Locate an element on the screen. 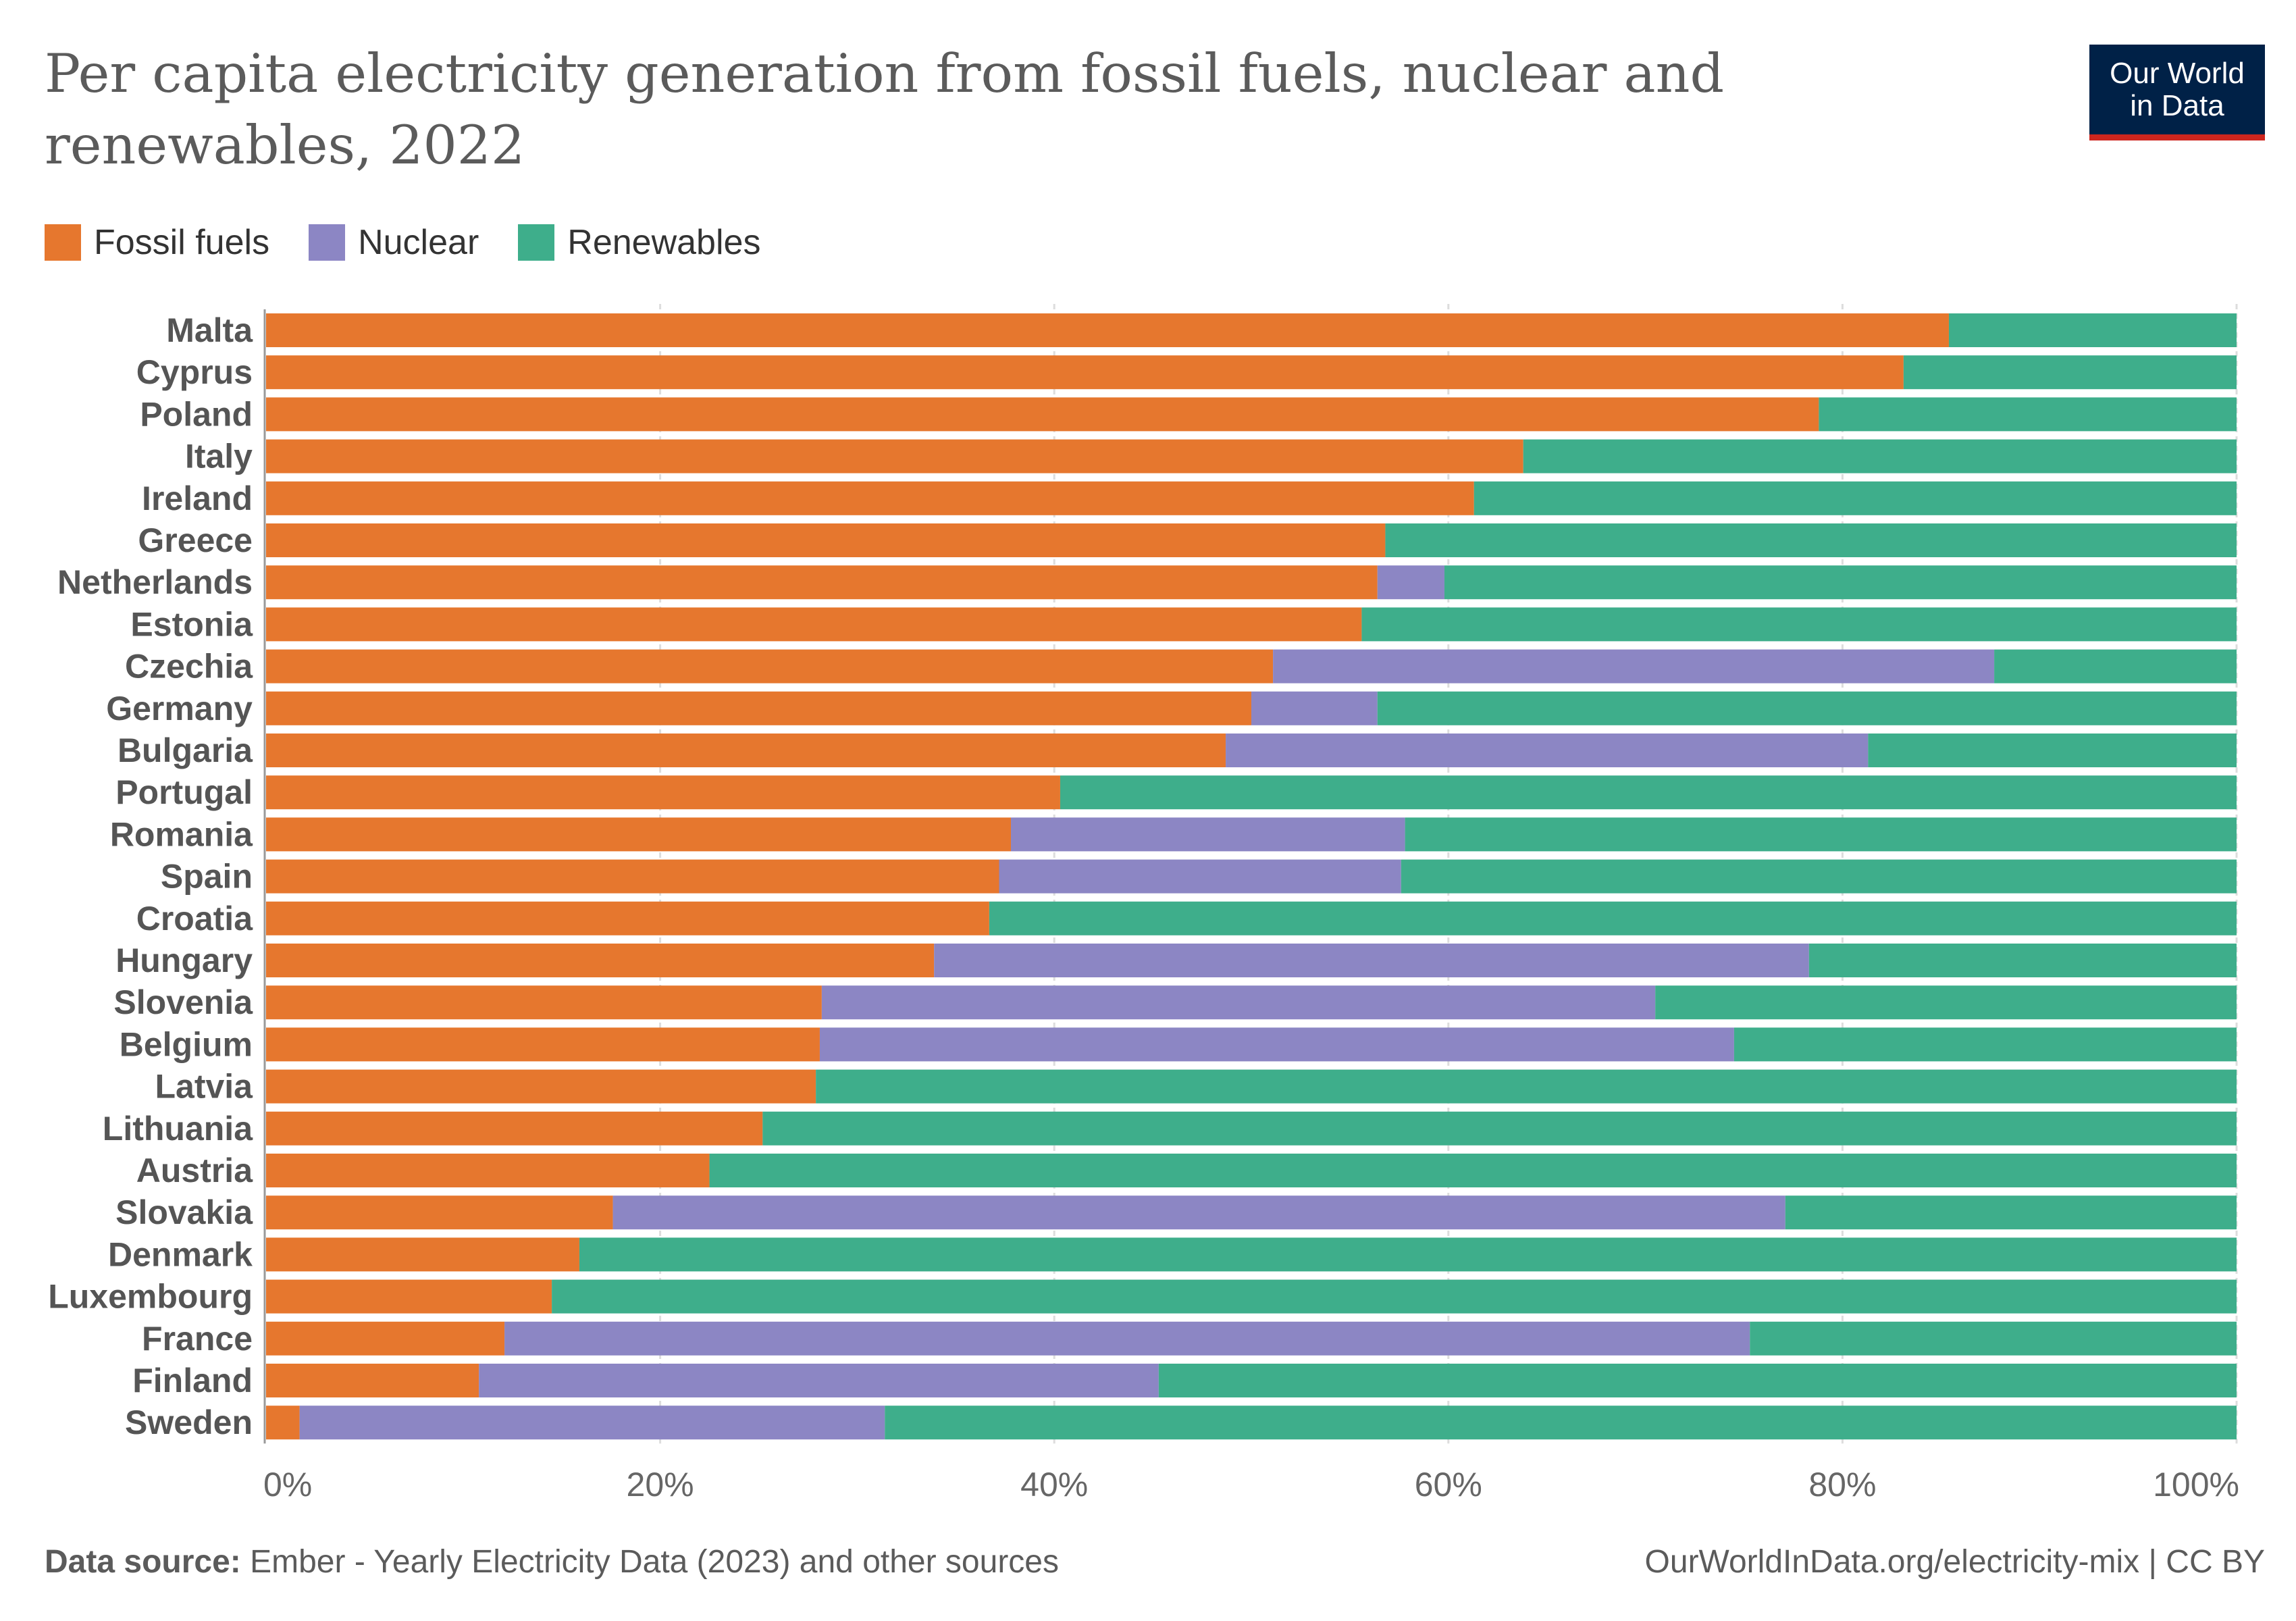 This screenshot has height=1621, width=2296. y-category-label: Sweden is located at coordinates (189, 1422).